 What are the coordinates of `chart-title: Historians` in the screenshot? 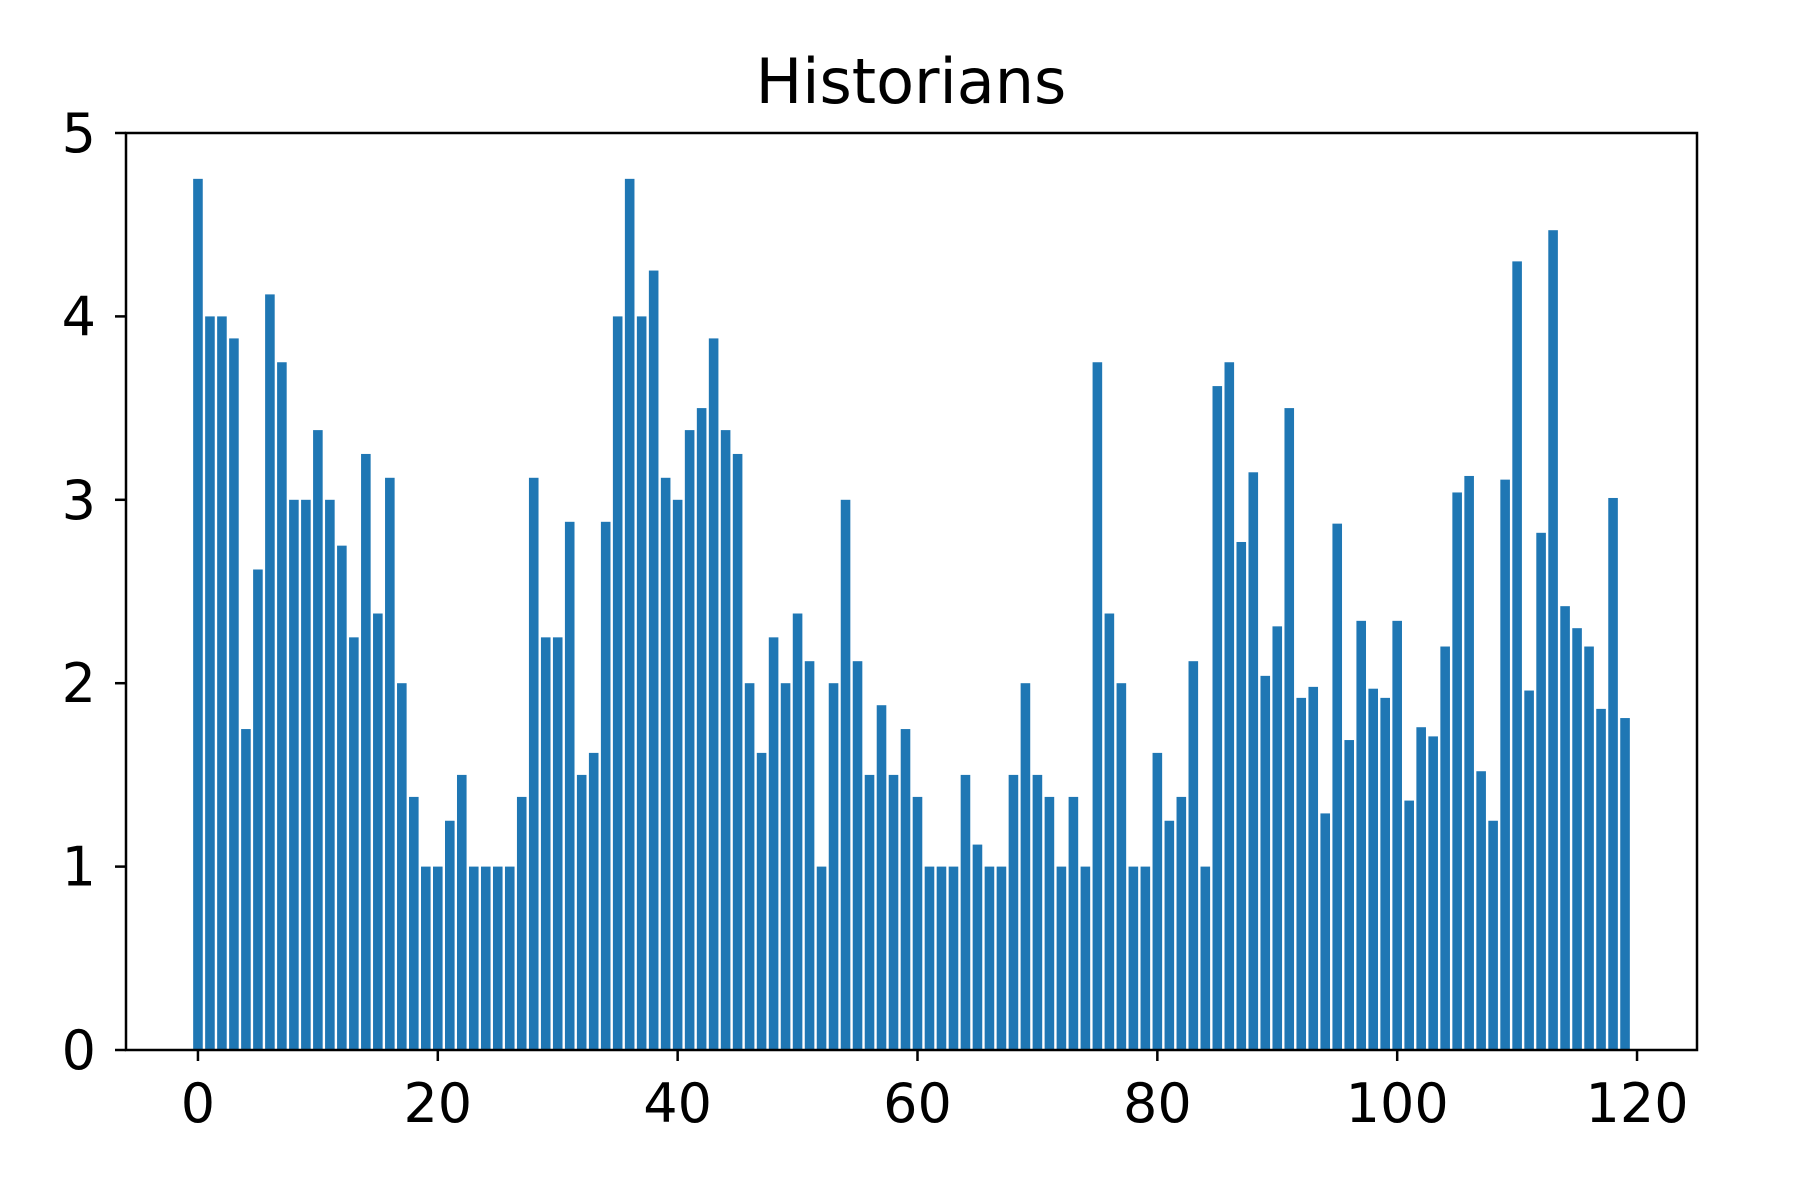 It's located at (911, 81).